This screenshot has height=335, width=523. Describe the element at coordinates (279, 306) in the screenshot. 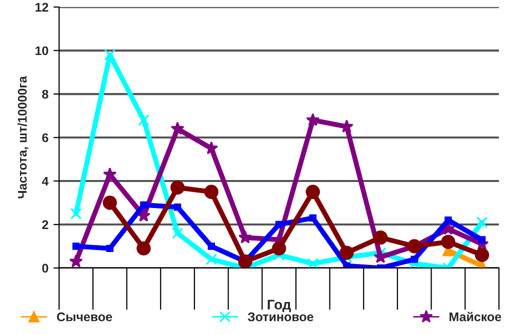

I see `x-axis-title: Год` at that location.